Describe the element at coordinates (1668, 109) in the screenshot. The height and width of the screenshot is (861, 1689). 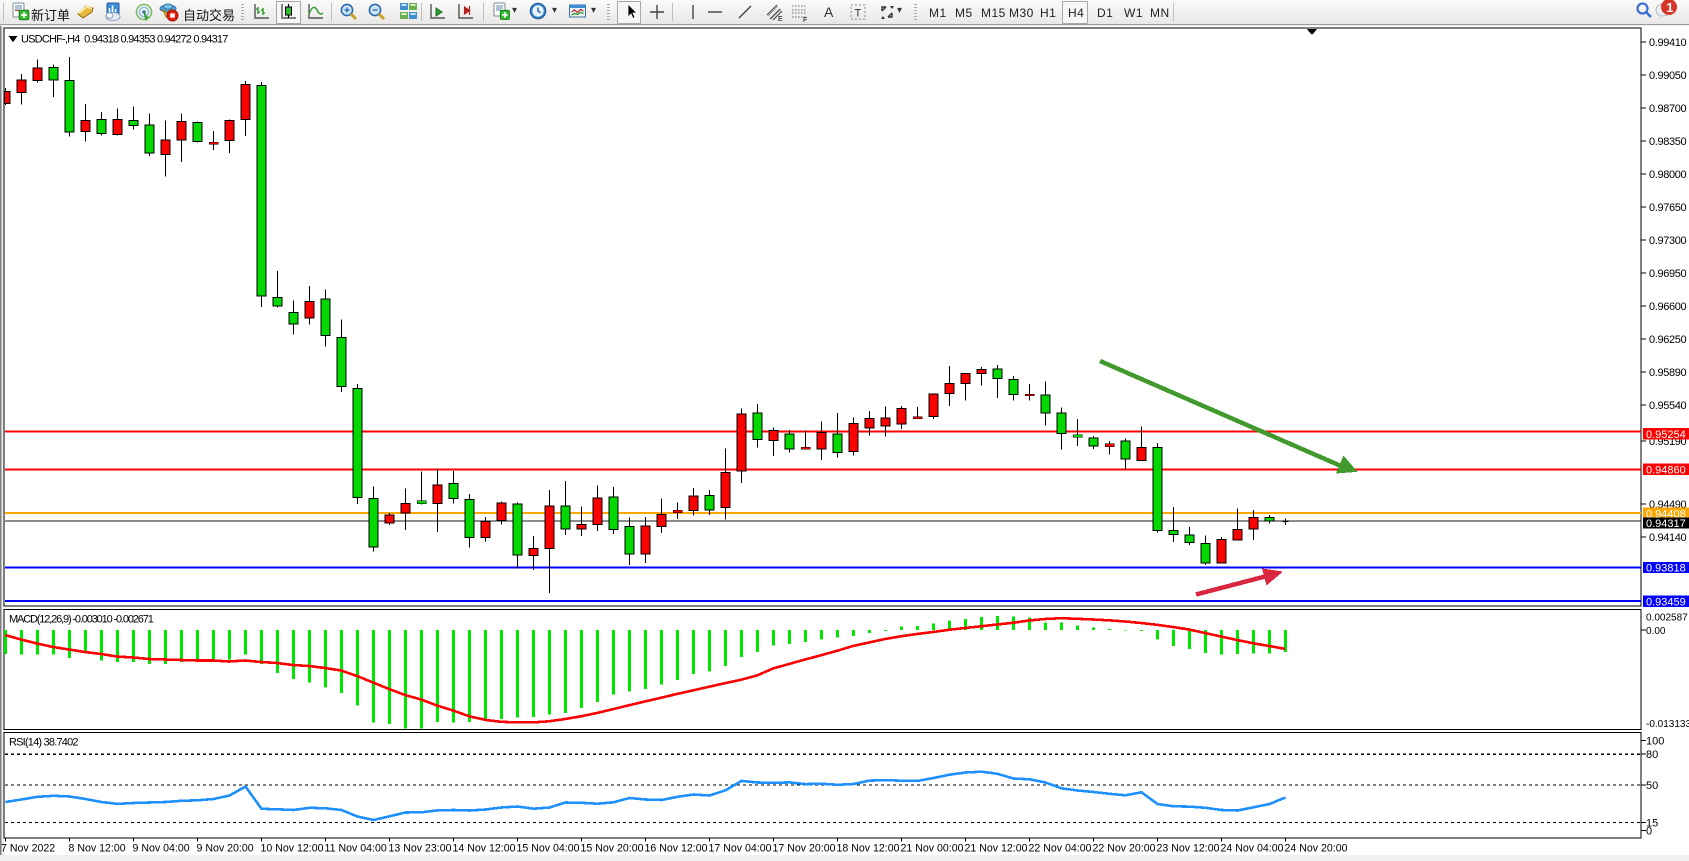
I see `svg-text: 0.98700` at that location.